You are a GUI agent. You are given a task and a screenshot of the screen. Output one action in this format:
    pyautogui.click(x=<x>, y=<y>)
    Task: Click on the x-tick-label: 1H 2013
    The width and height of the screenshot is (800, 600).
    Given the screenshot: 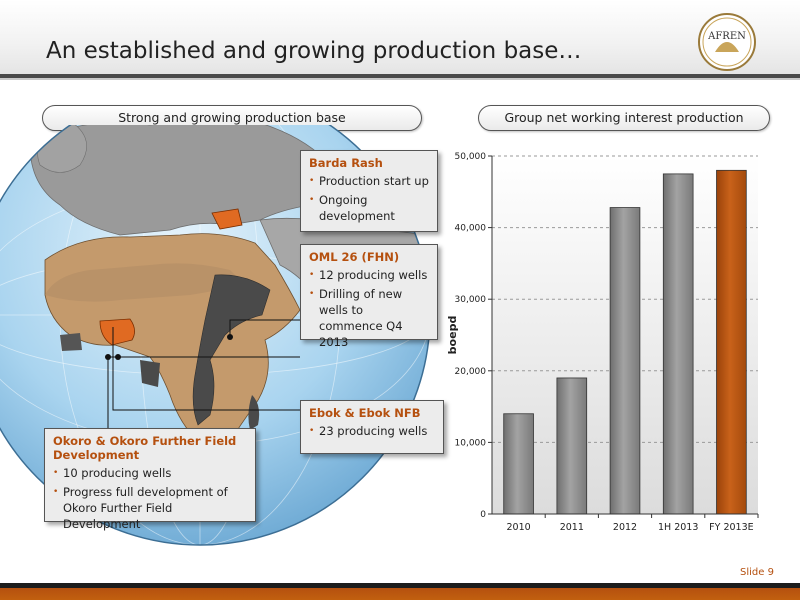 What is the action you would take?
    pyautogui.click(x=678, y=527)
    